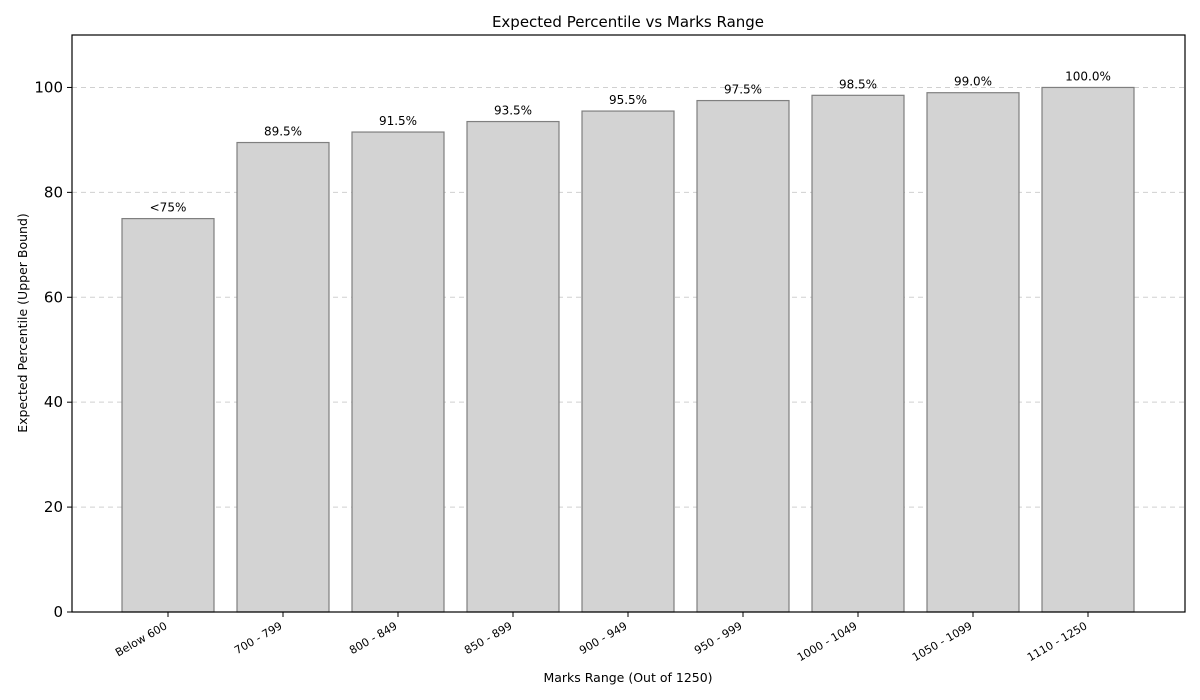 This screenshot has height=700, width=1200. I want to click on x-tick-label: 1110 - 1250, so click(1057, 641).